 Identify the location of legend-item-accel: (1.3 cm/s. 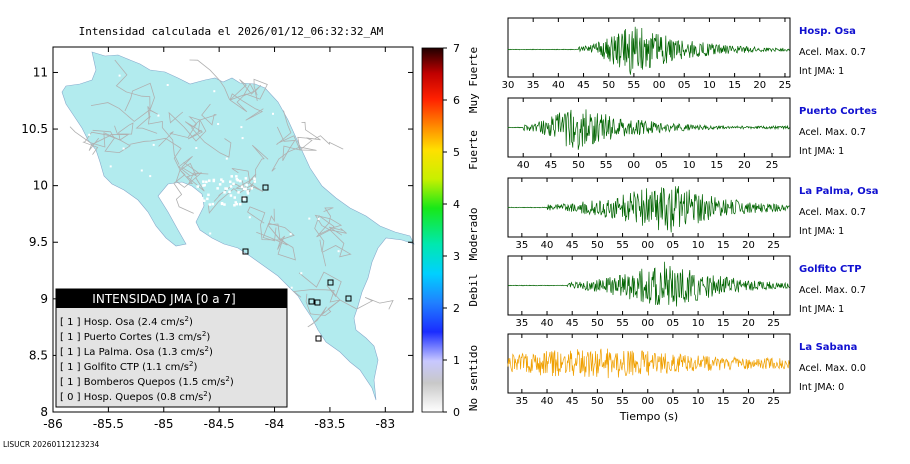
(178, 337).